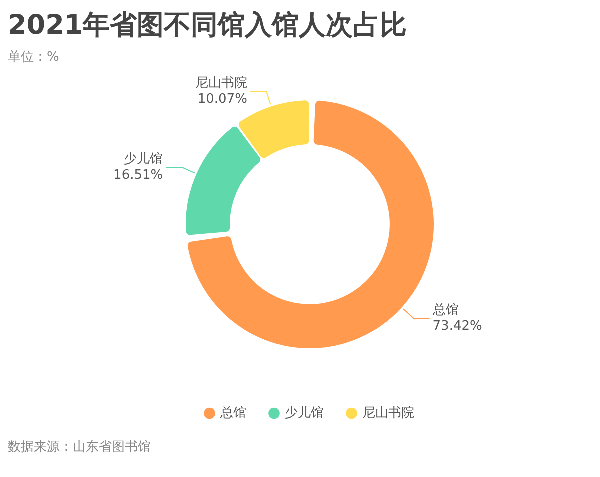  I want to click on legend-label: 尼山书院, so click(388, 413).